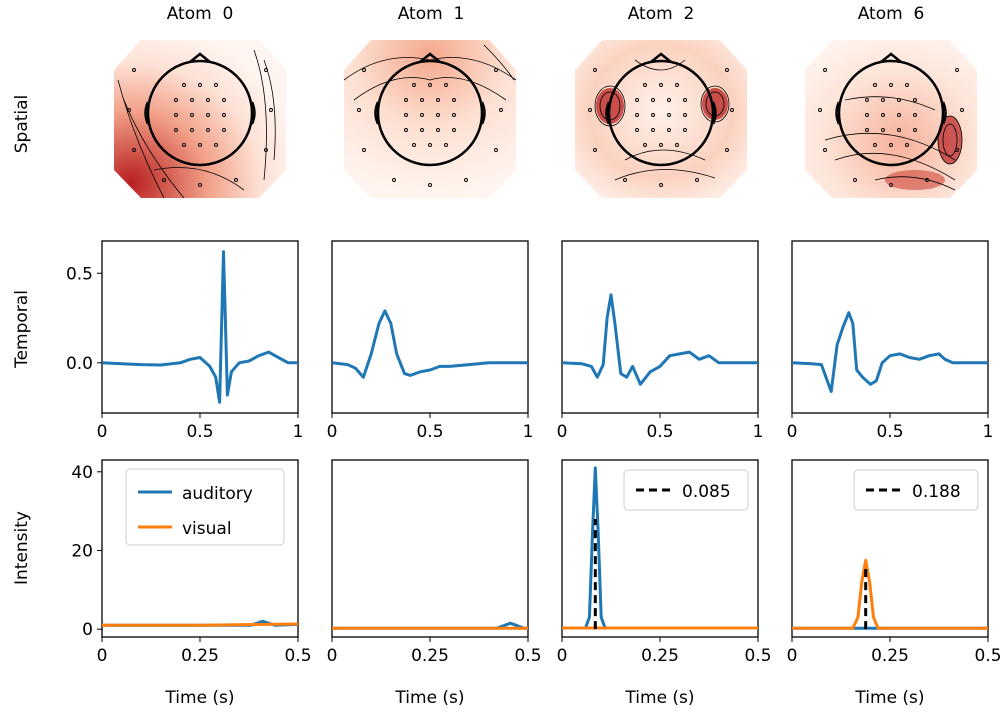 Image resolution: width=1008 pixels, height=714 pixels. Describe the element at coordinates (430, 548) in the screenshot. I see `intensity-frame` at that location.